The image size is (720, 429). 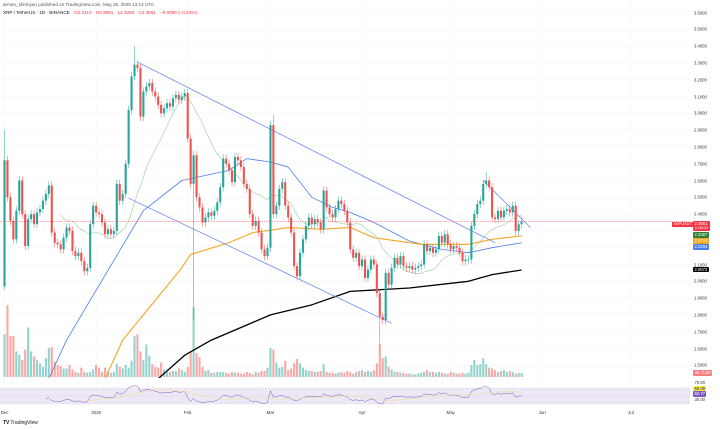 I want to click on rsi-line, so click(x=283, y=395).